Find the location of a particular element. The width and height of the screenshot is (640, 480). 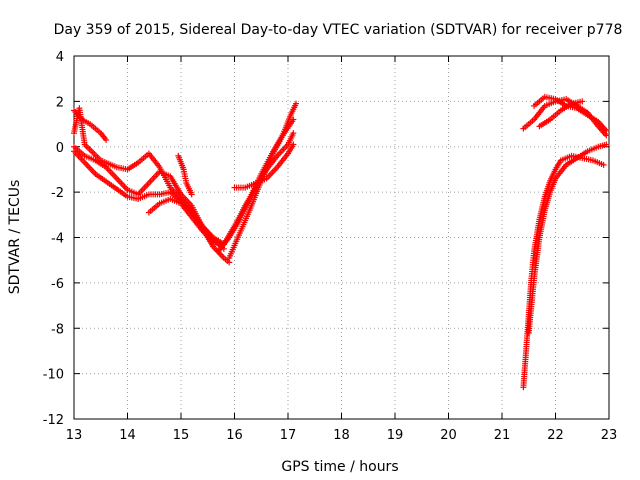

x-tick-labels: 13 14 15 16 17 18 19 20 21 22 23 is located at coordinates (342, 435).